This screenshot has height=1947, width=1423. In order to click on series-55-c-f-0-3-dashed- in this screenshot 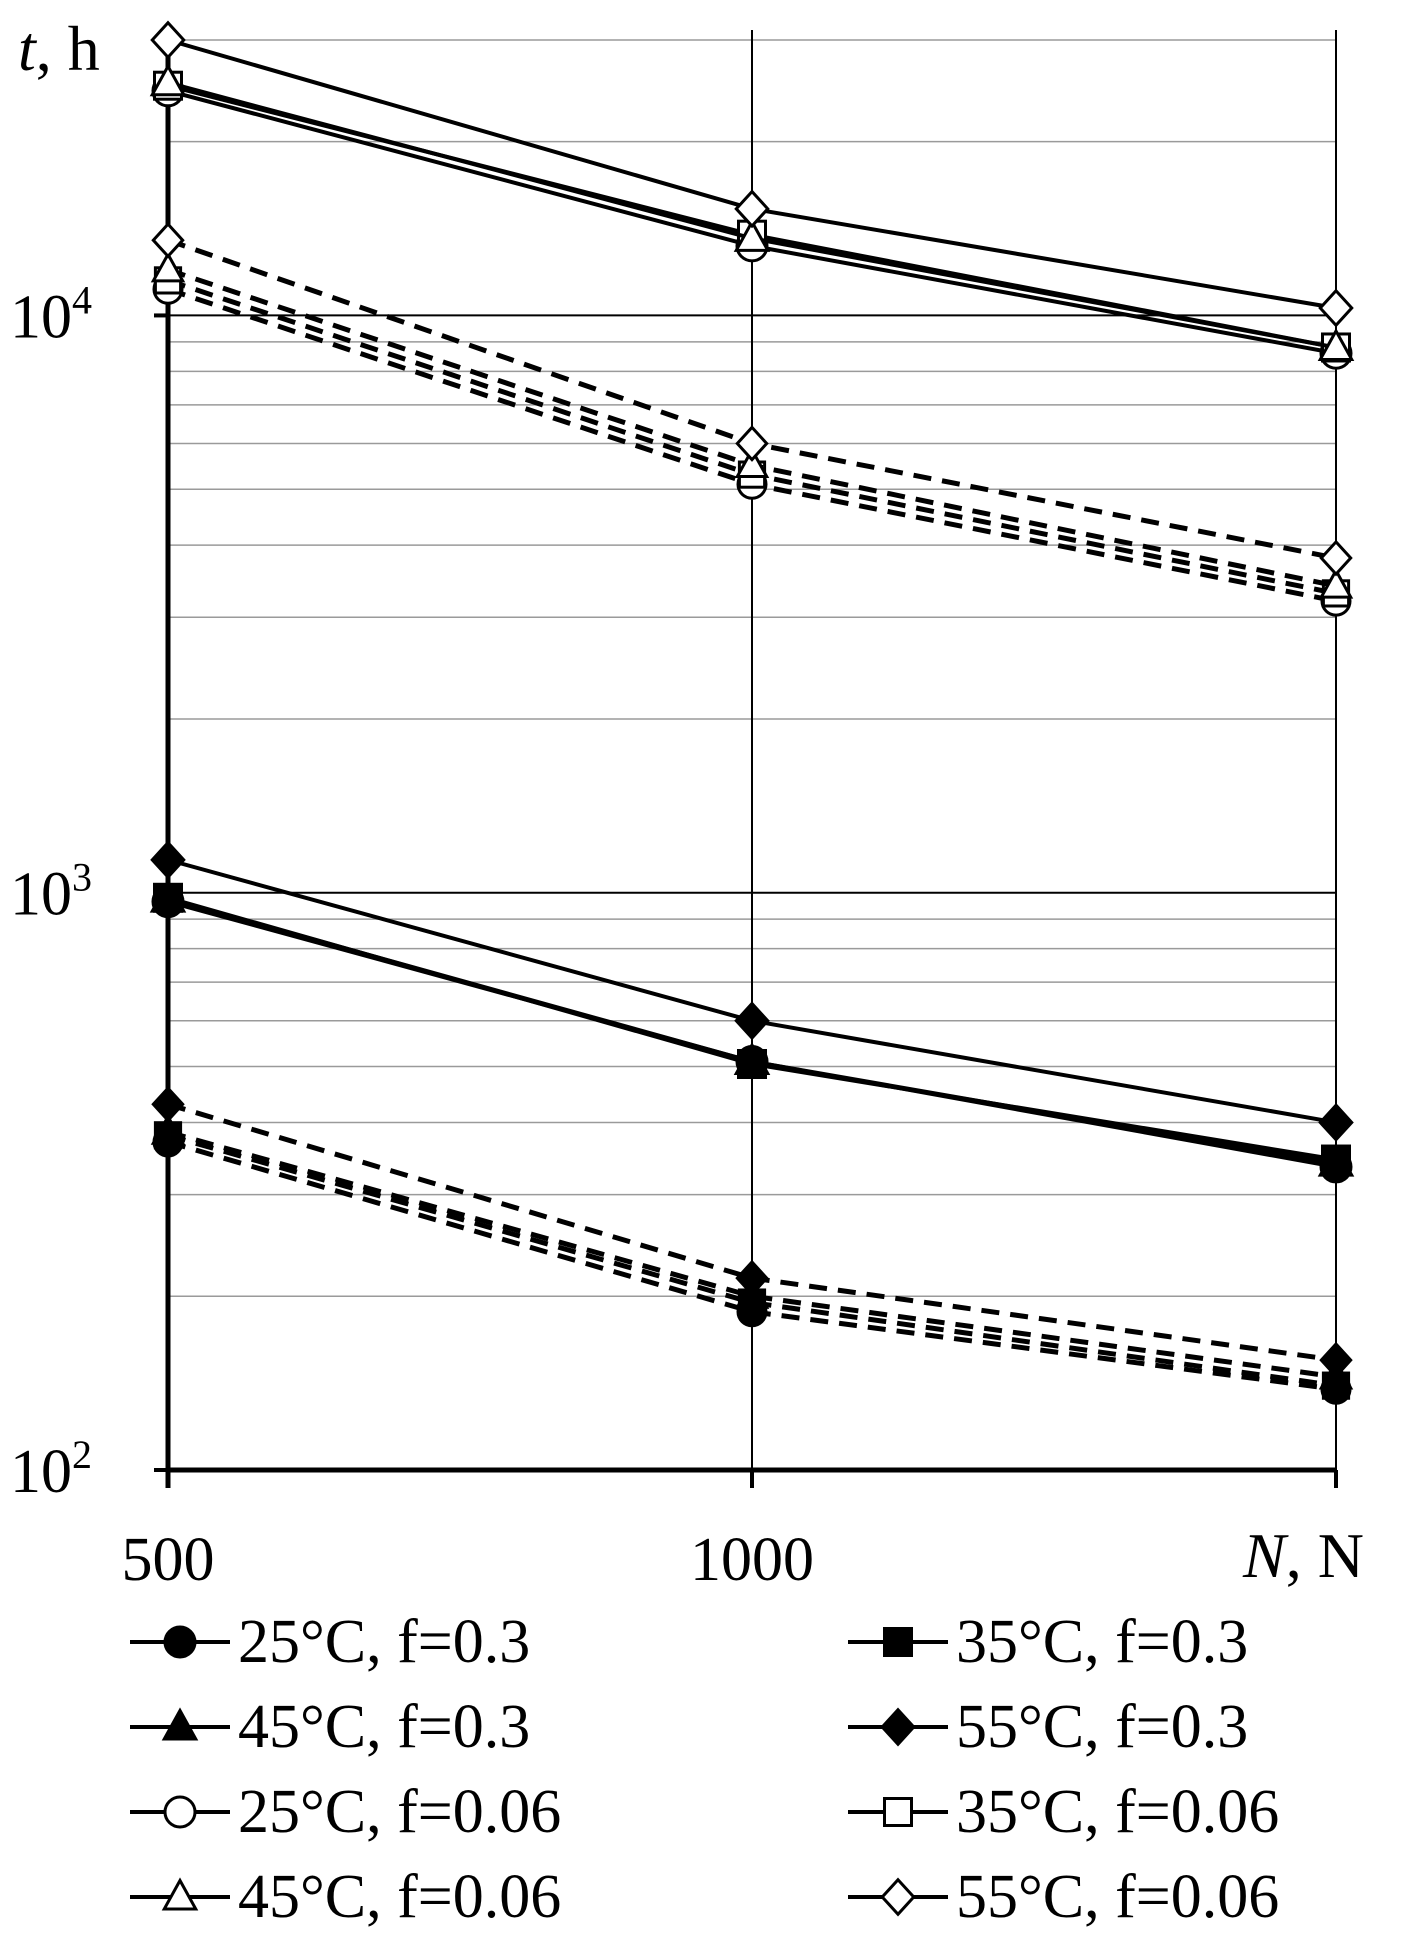, I will do `click(752, 1232)`.